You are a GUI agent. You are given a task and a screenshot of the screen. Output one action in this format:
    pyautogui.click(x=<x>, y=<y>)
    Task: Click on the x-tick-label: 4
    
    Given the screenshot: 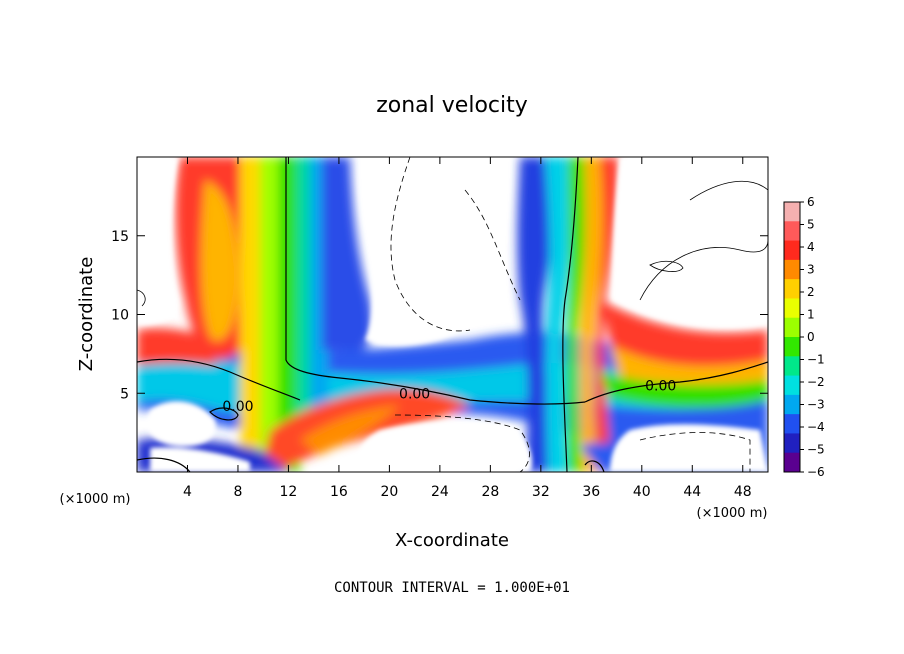 What is the action you would take?
    pyautogui.click(x=187, y=492)
    